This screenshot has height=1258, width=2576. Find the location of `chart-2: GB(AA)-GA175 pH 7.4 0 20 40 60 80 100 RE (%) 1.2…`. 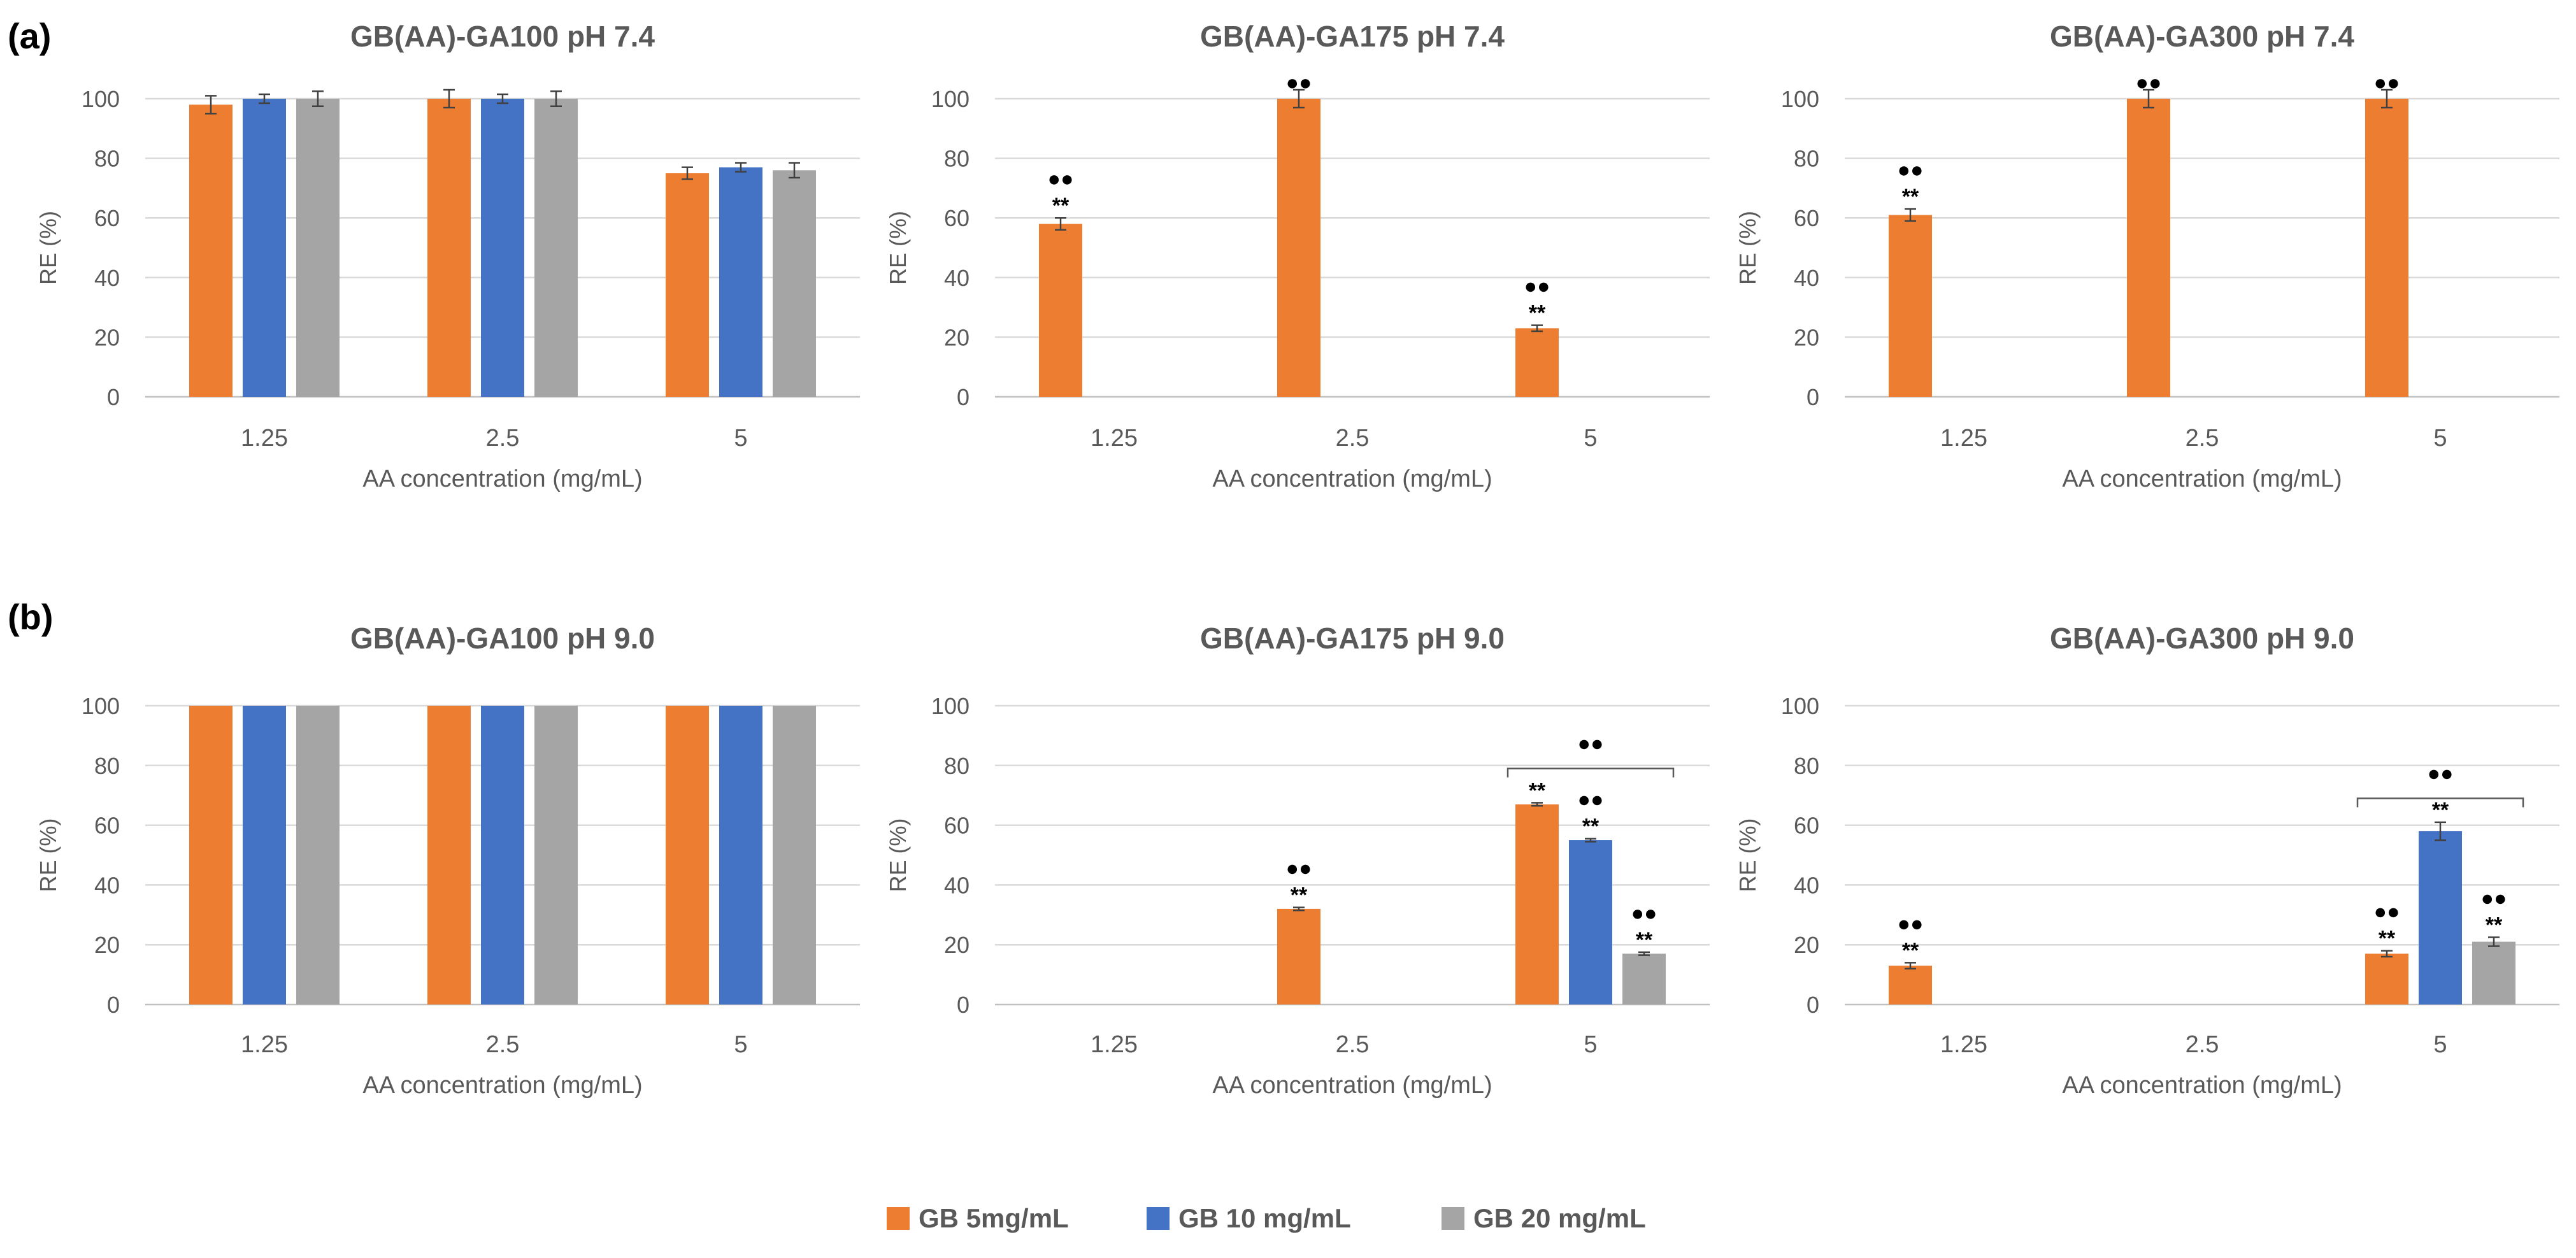

chart-2: GB(AA)-GA175 pH 7.4 0 20 40 60 80 100 RE (%) 1.2… is located at coordinates (1298, 256).